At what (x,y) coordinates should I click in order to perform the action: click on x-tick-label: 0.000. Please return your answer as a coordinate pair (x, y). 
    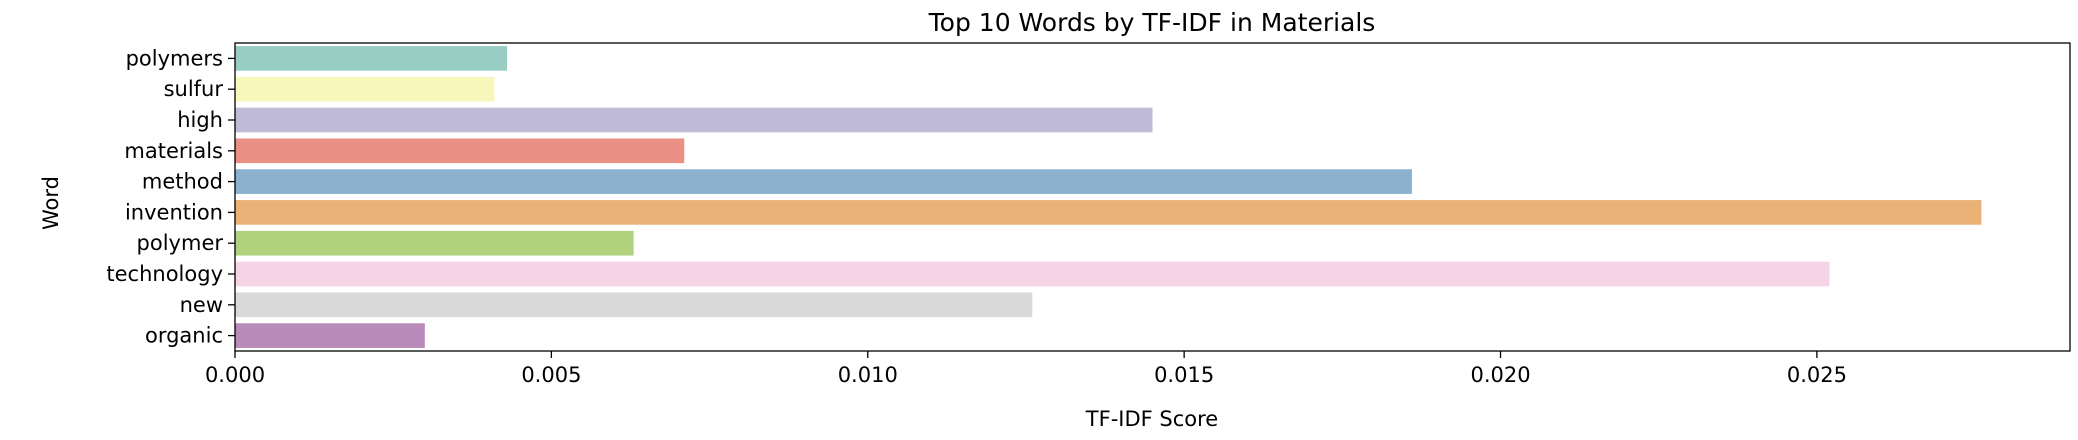
    Looking at the image, I should click on (235, 375).